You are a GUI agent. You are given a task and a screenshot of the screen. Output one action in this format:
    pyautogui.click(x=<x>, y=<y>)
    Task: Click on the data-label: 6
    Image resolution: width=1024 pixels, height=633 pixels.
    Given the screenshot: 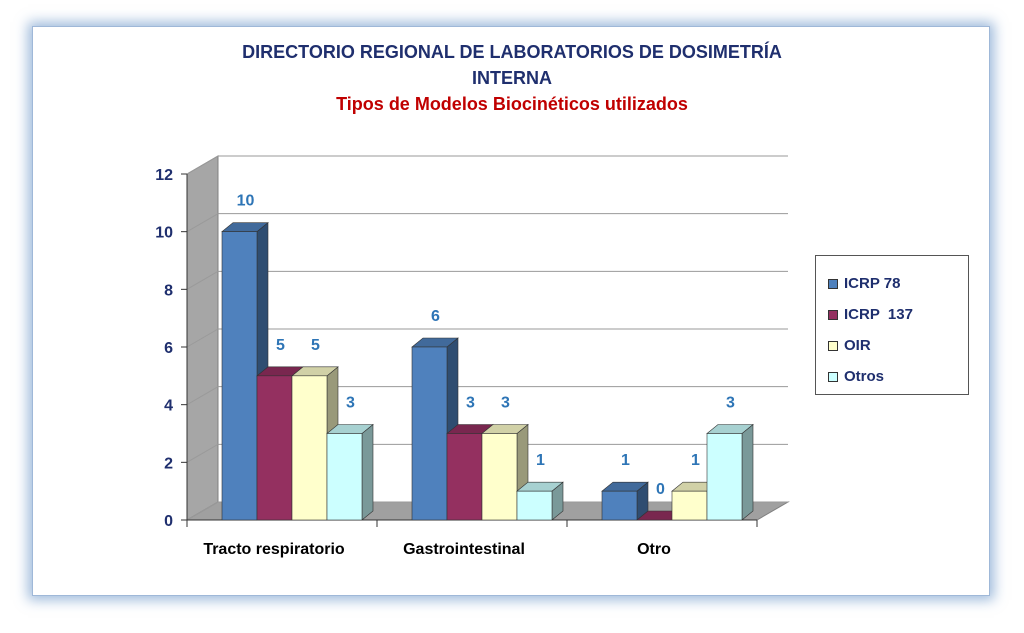 What is the action you would take?
    pyautogui.click(x=435, y=316)
    